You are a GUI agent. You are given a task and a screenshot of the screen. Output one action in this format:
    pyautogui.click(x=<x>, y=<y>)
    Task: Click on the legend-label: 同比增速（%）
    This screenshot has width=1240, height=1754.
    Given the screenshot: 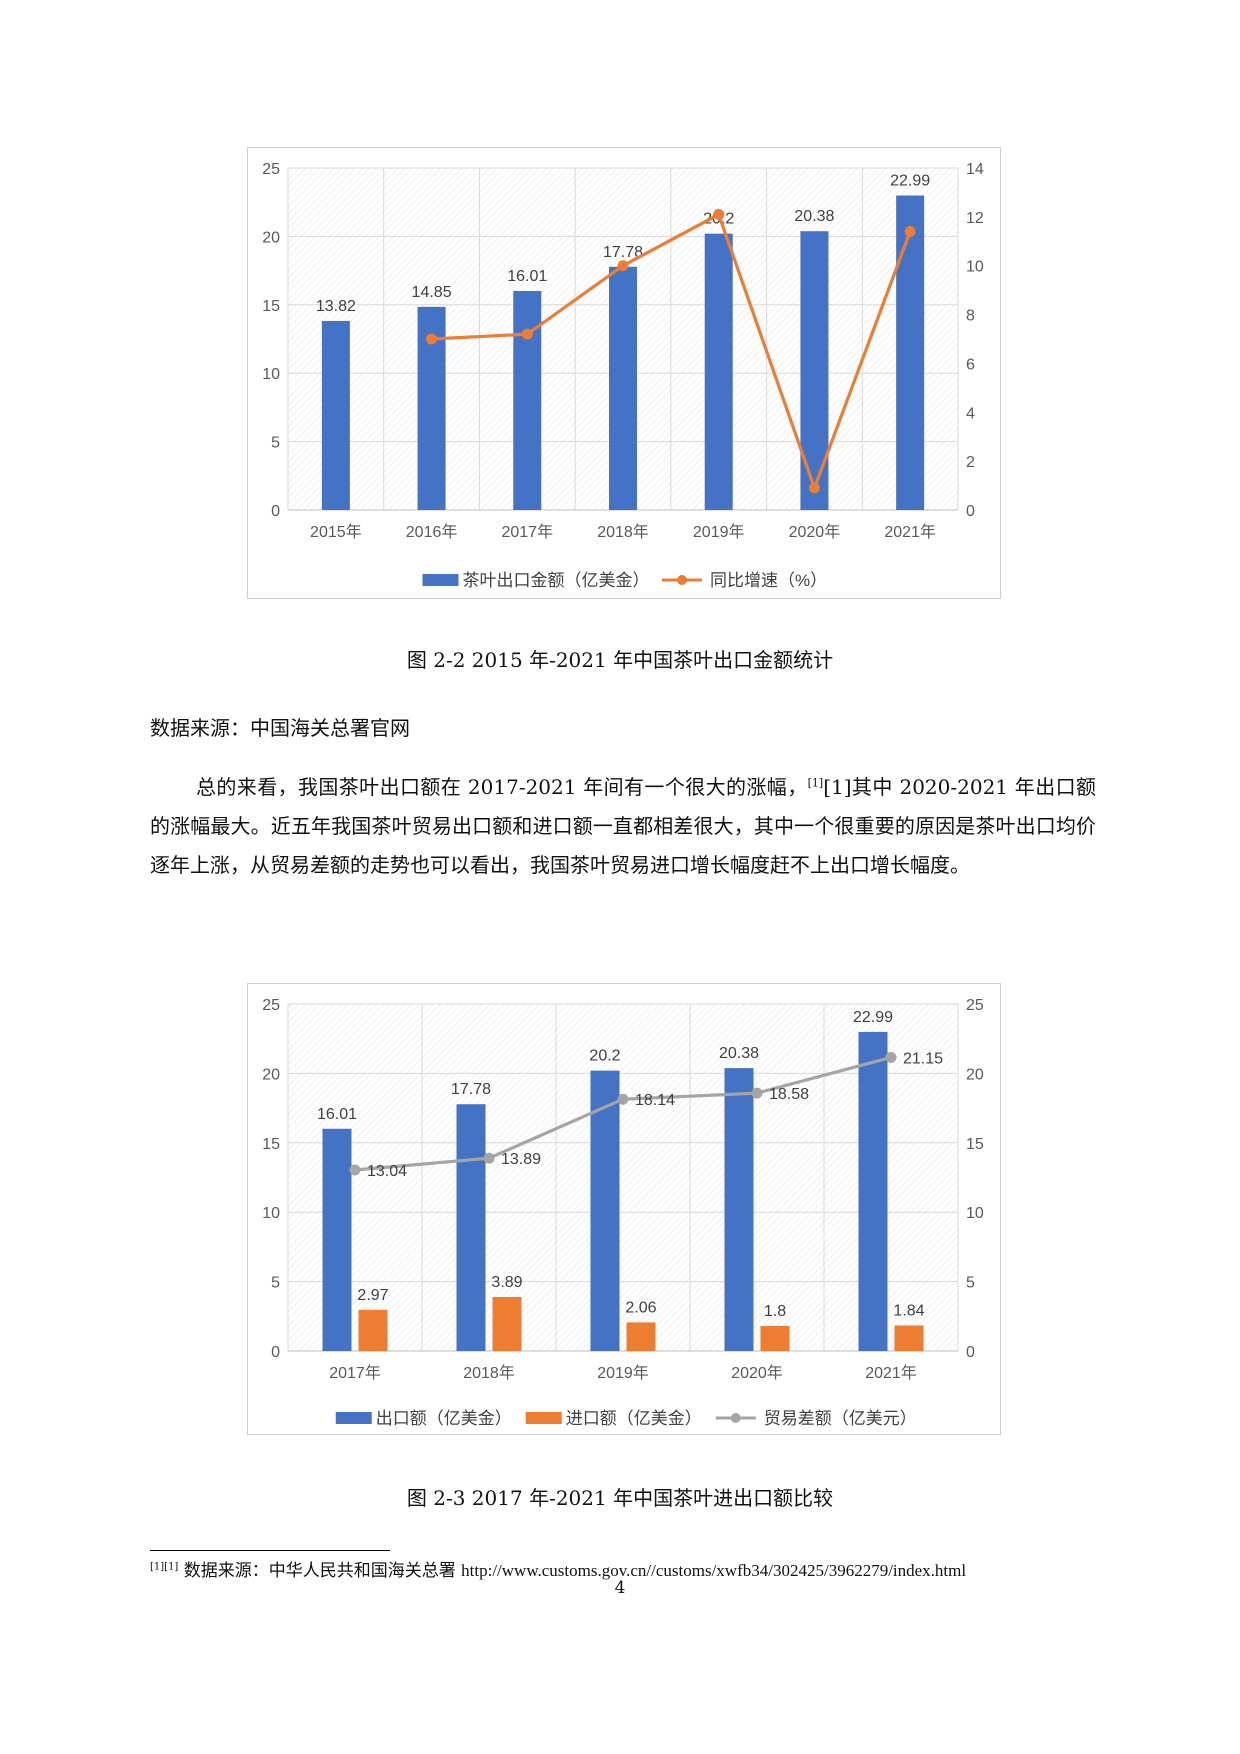 What is the action you would take?
    pyautogui.click(x=768, y=580)
    